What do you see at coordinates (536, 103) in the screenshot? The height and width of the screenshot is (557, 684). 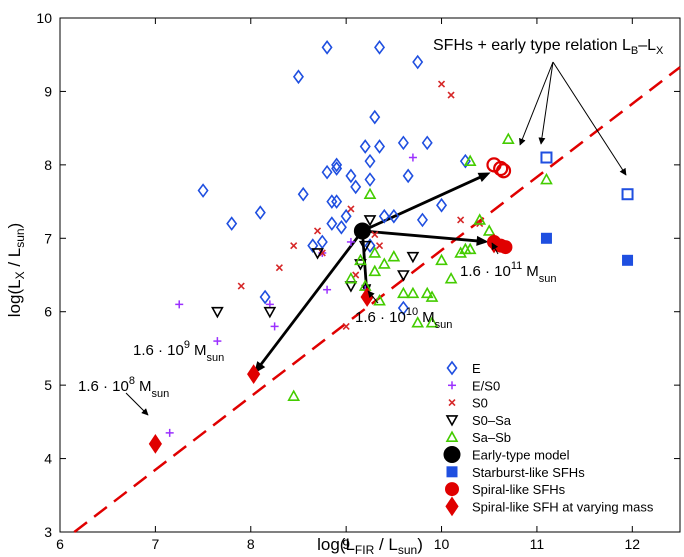 I see `pointer-spiral-open` at bounding box center [536, 103].